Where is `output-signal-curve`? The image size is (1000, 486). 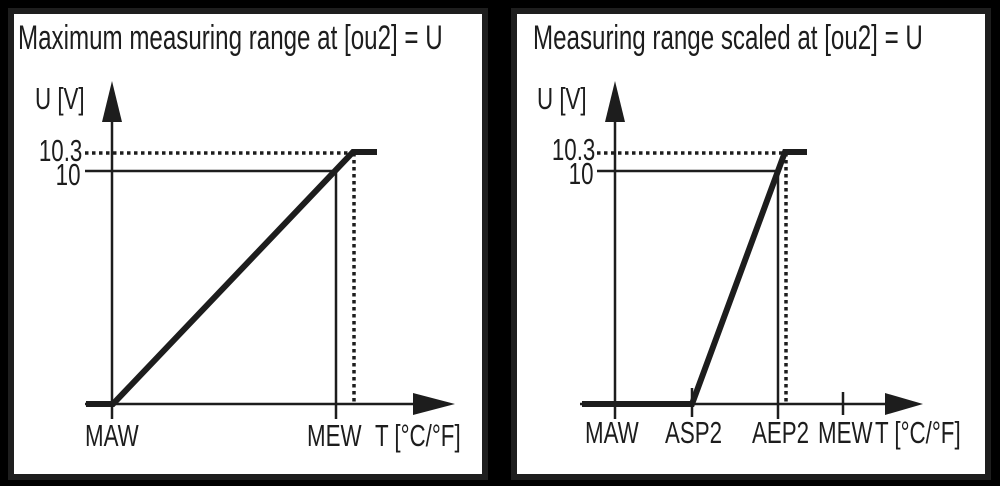 output-signal-curve is located at coordinates (694, 278).